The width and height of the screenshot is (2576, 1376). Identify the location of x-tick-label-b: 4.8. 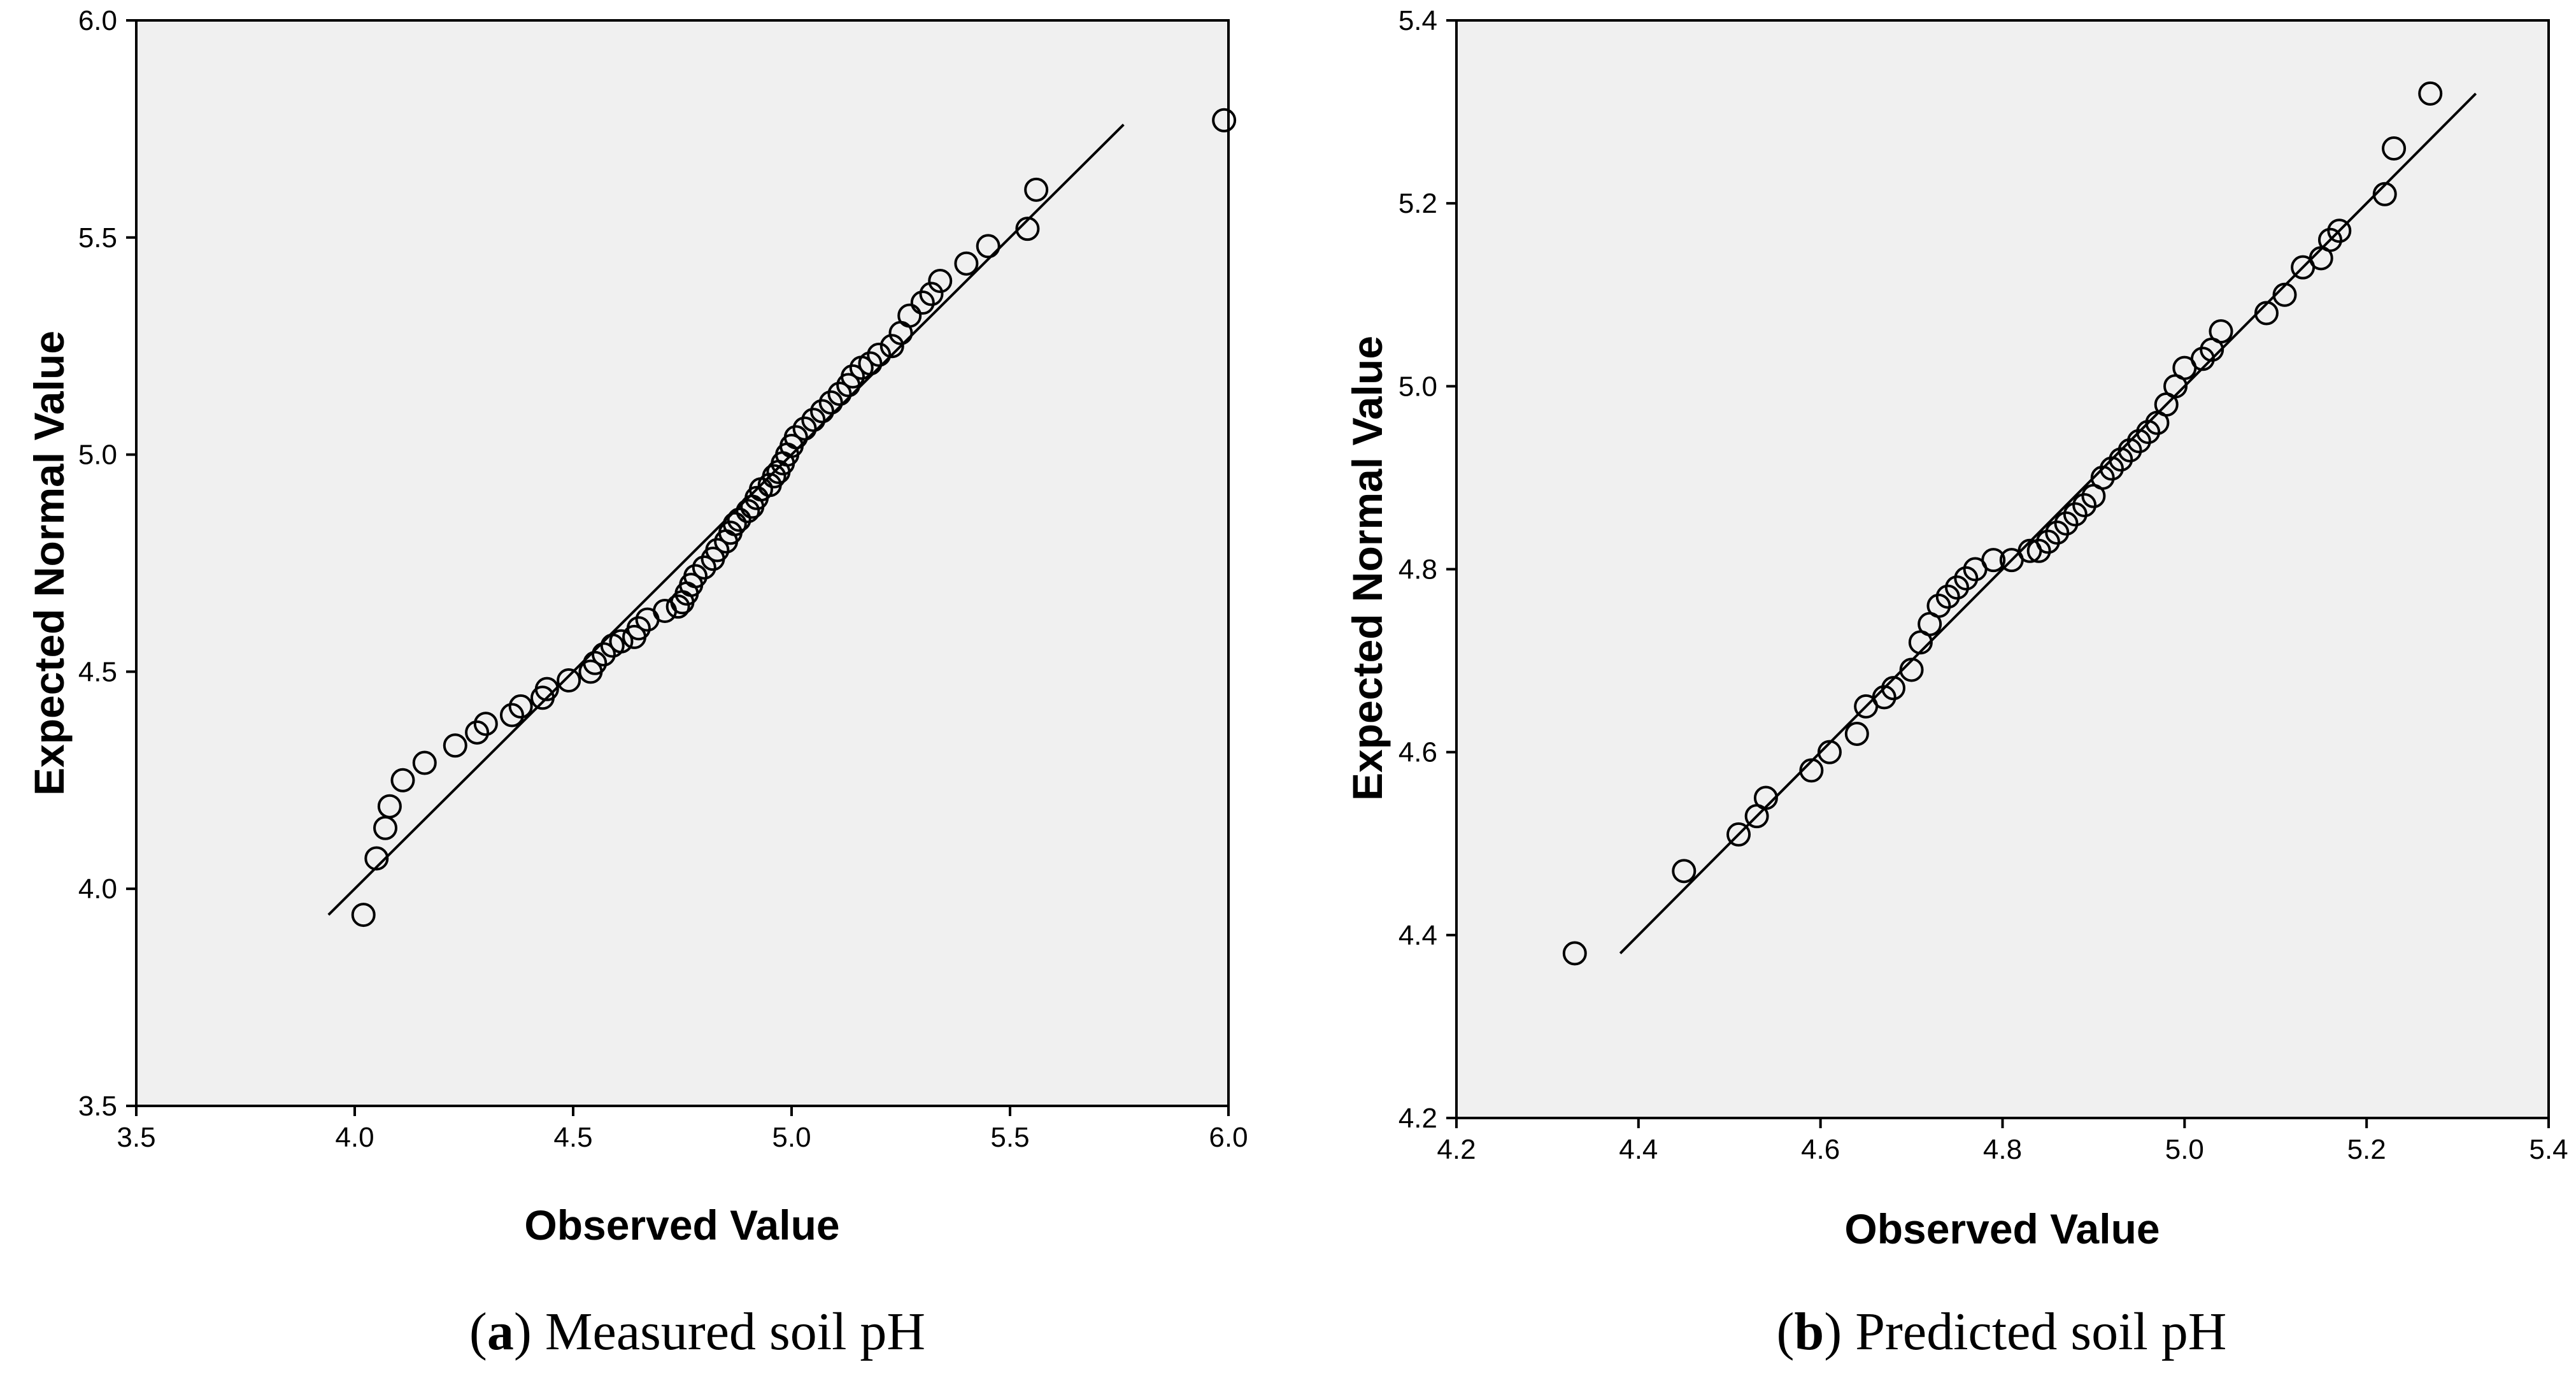
(2003, 1149).